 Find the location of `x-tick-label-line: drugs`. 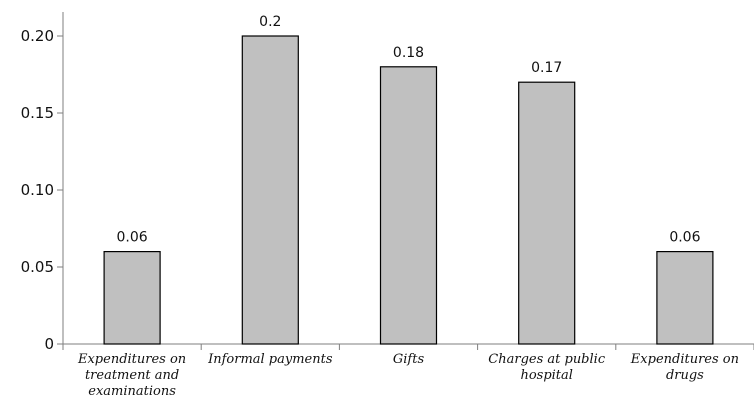

x-tick-label-line: drugs is located at coordinates (685, 375).